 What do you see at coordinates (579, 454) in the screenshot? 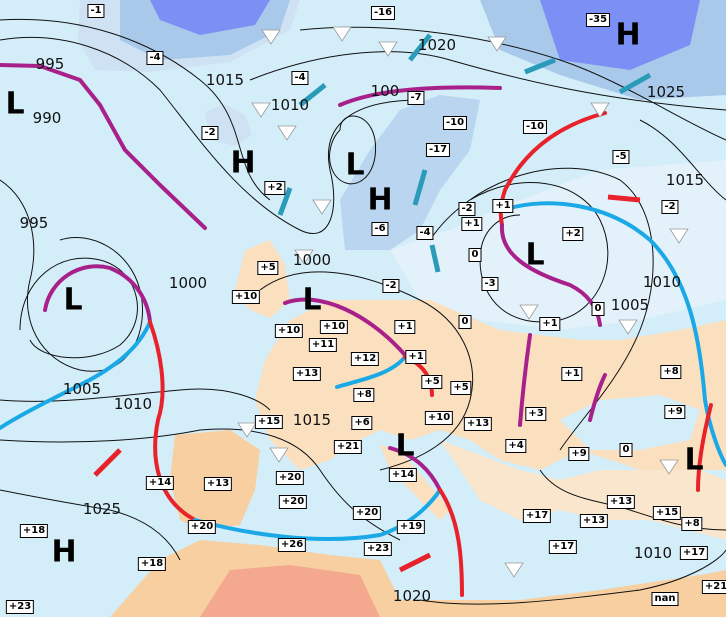
I see `temperature-label: +9` at bounding box center [579, 454].